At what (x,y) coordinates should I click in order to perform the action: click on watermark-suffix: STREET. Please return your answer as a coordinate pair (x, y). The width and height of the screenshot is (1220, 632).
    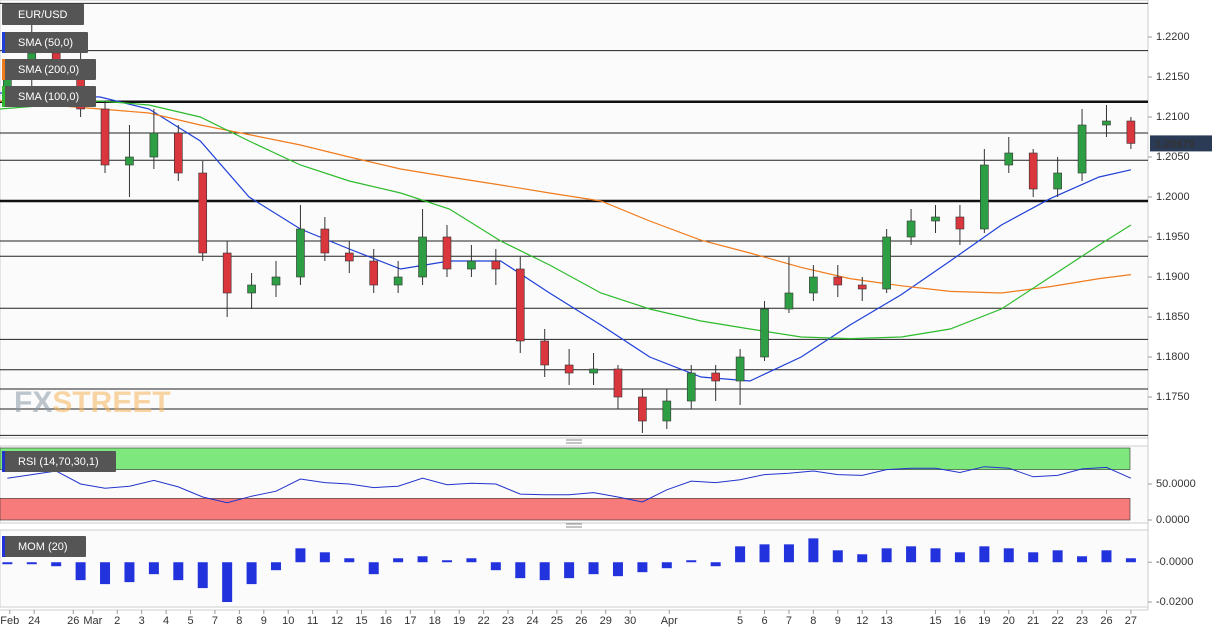
    Looking at the image, I should click on (111, 402).